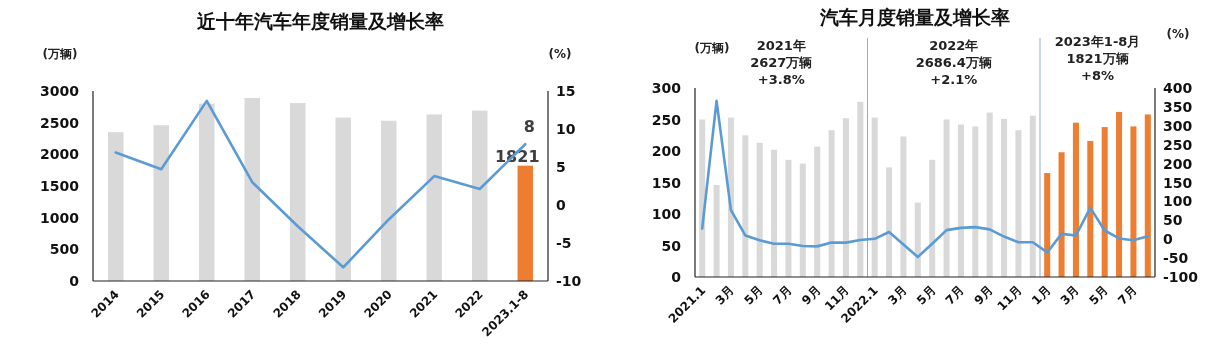 The width and height of the screenshot is (1205, 350). What do you see at coordinates (1009, 298) in the screenshot?
I see `x-tick-label: 11月` at bounding box center [1009, 298].